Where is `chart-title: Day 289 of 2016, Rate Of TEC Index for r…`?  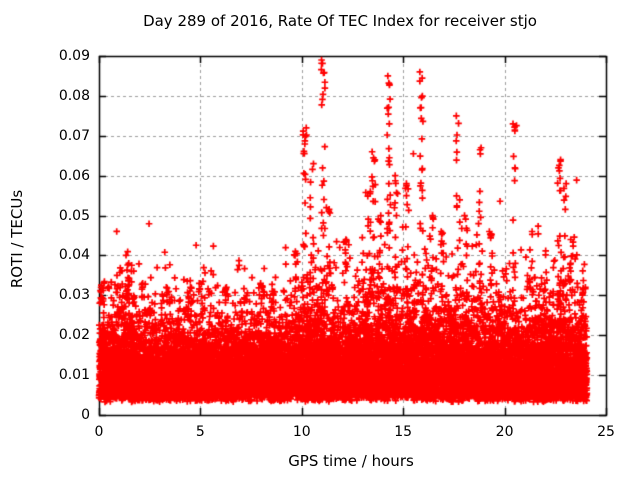 chart-title: Day 289 of 2016, Rate Of TEC Index for r… is located at coordinates (340, 21).